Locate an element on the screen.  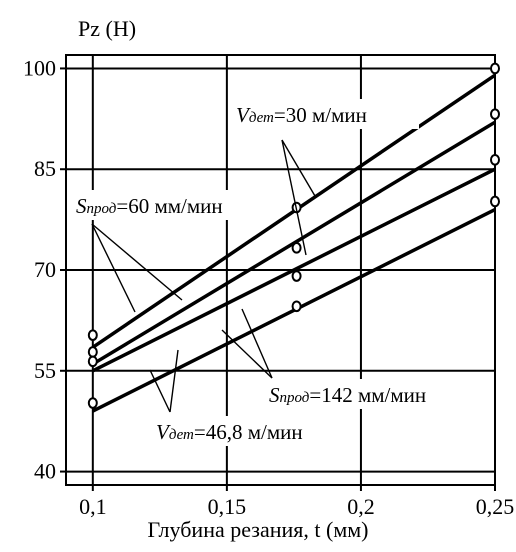
annotation-vdet-30: Vдет=30 м/мин is located at coordinates (326, 114).